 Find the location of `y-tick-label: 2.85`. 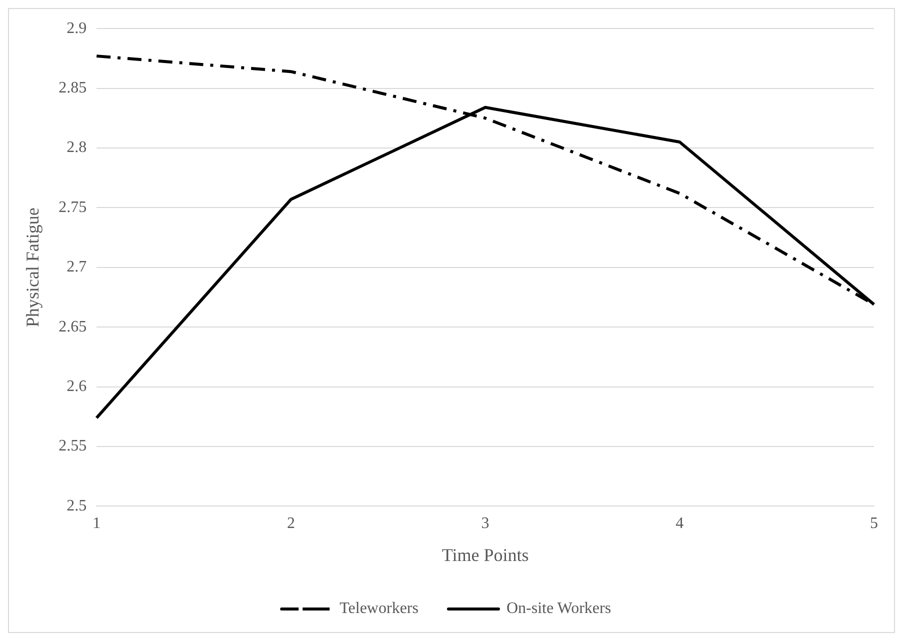

y-tick-label: 2.85 is located at coordinates (72, 88).